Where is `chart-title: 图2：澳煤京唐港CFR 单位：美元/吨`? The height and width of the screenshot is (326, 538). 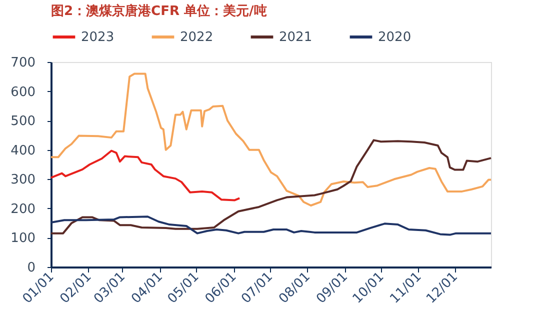
chart-title: 图2：澳煤京唐港CFR 单位：美元/吨 is located at coordinates (159, 11).